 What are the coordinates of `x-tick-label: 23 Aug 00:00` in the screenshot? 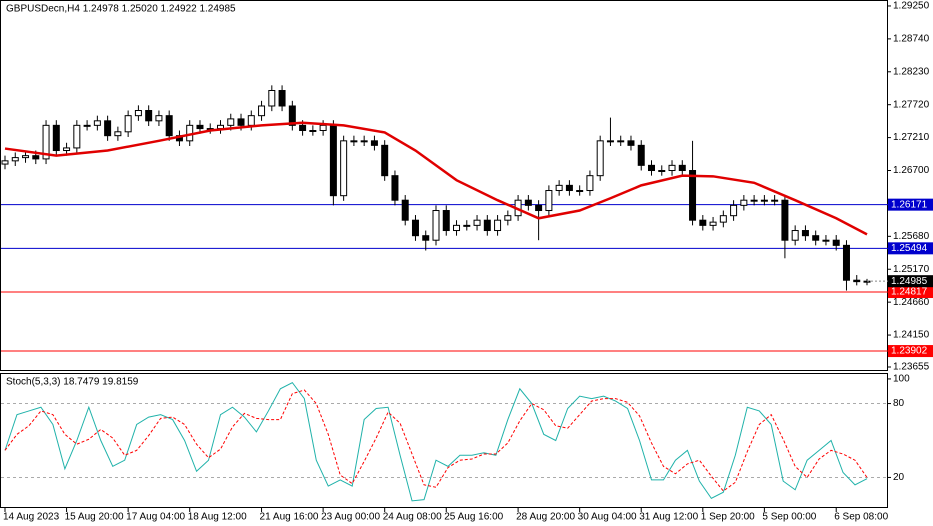 It's located at (350, 517).